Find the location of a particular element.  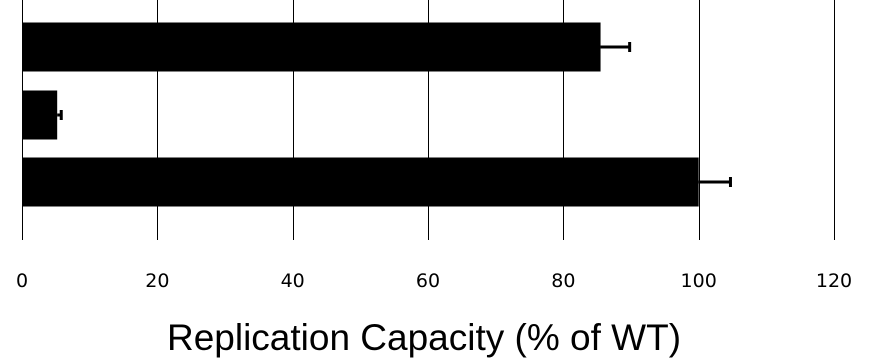

x-tick-label: 120 is located at coordinates (834, 281).